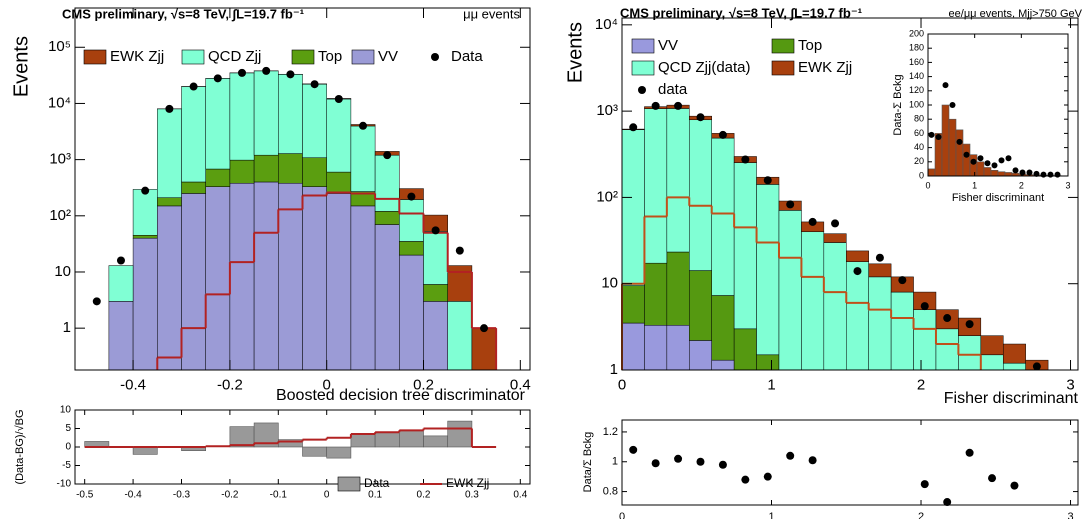 This screenshot has width=1086, height=519. I want to click on y-tick-label: 200, so click(916, 33).